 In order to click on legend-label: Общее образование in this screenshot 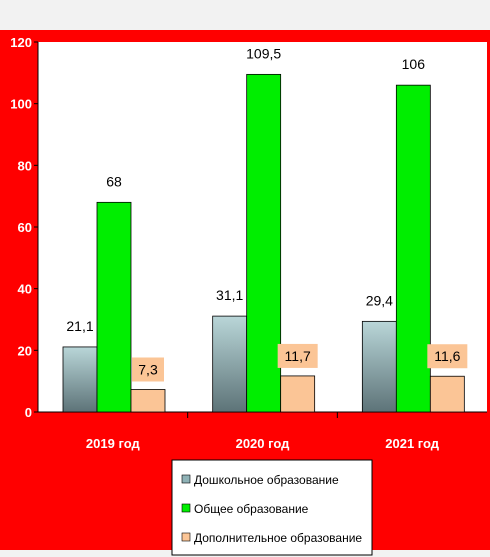, I will do `click(251, 509)`.